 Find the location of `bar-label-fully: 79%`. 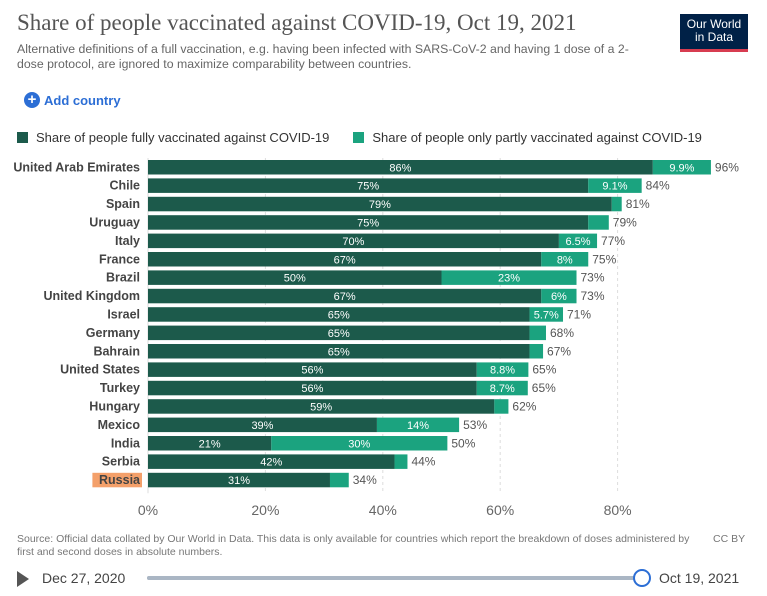

bar-label-fully: 79% is located at coordinates (380, 205).